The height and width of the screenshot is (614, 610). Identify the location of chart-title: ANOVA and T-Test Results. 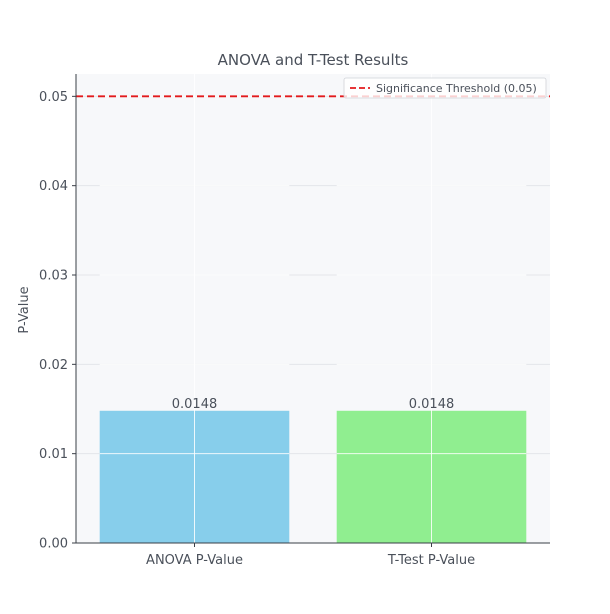
(313, 60).